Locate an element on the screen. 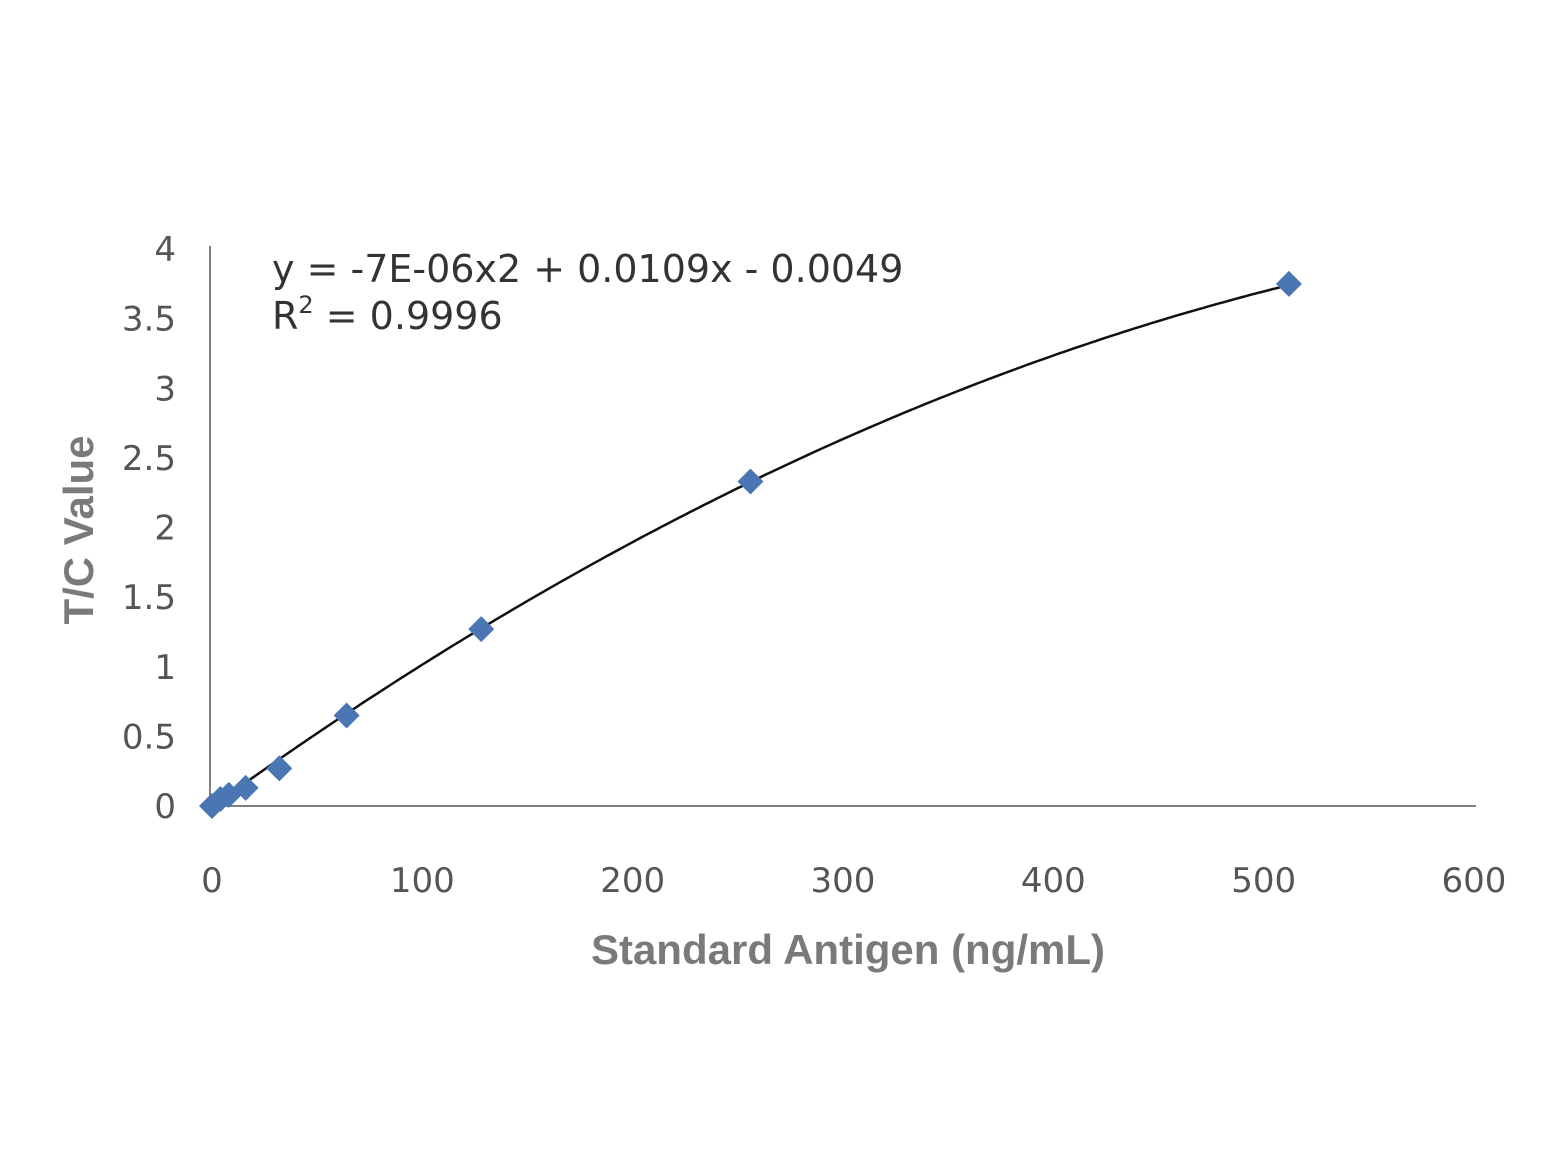 This screenshot has height=1169, width=1559. y-tick-label: 0.5 is located at coordinates (149, 737).